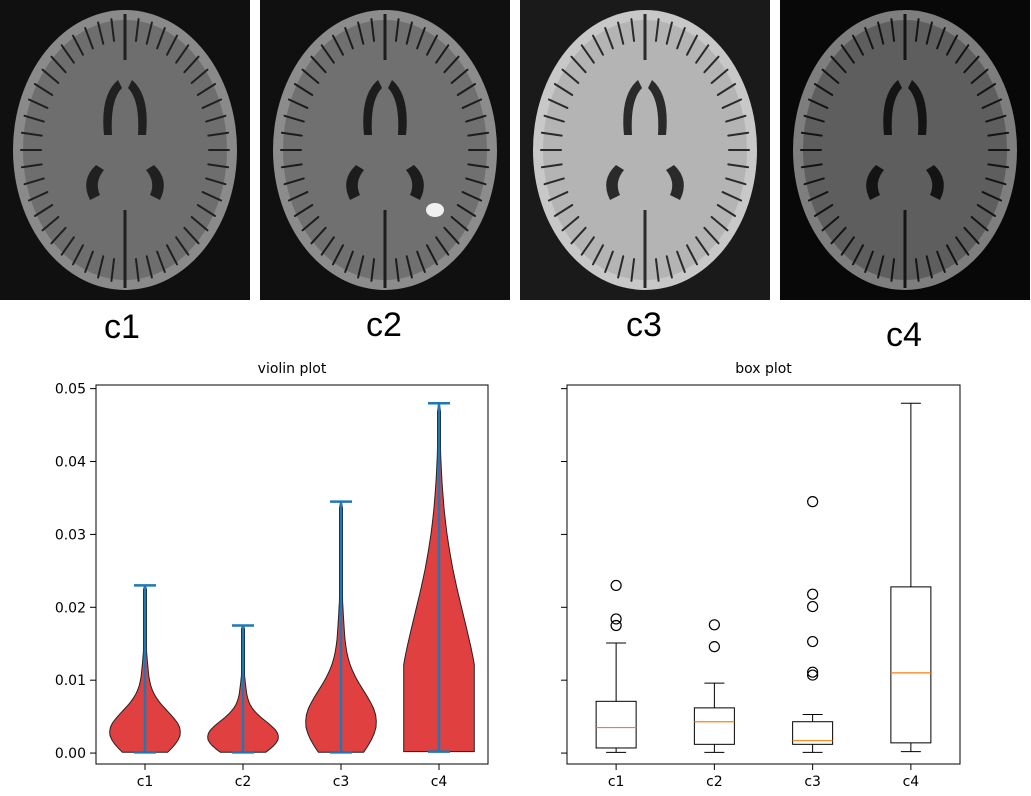  I want to click on mri-panel-c4, so click(905, 150).